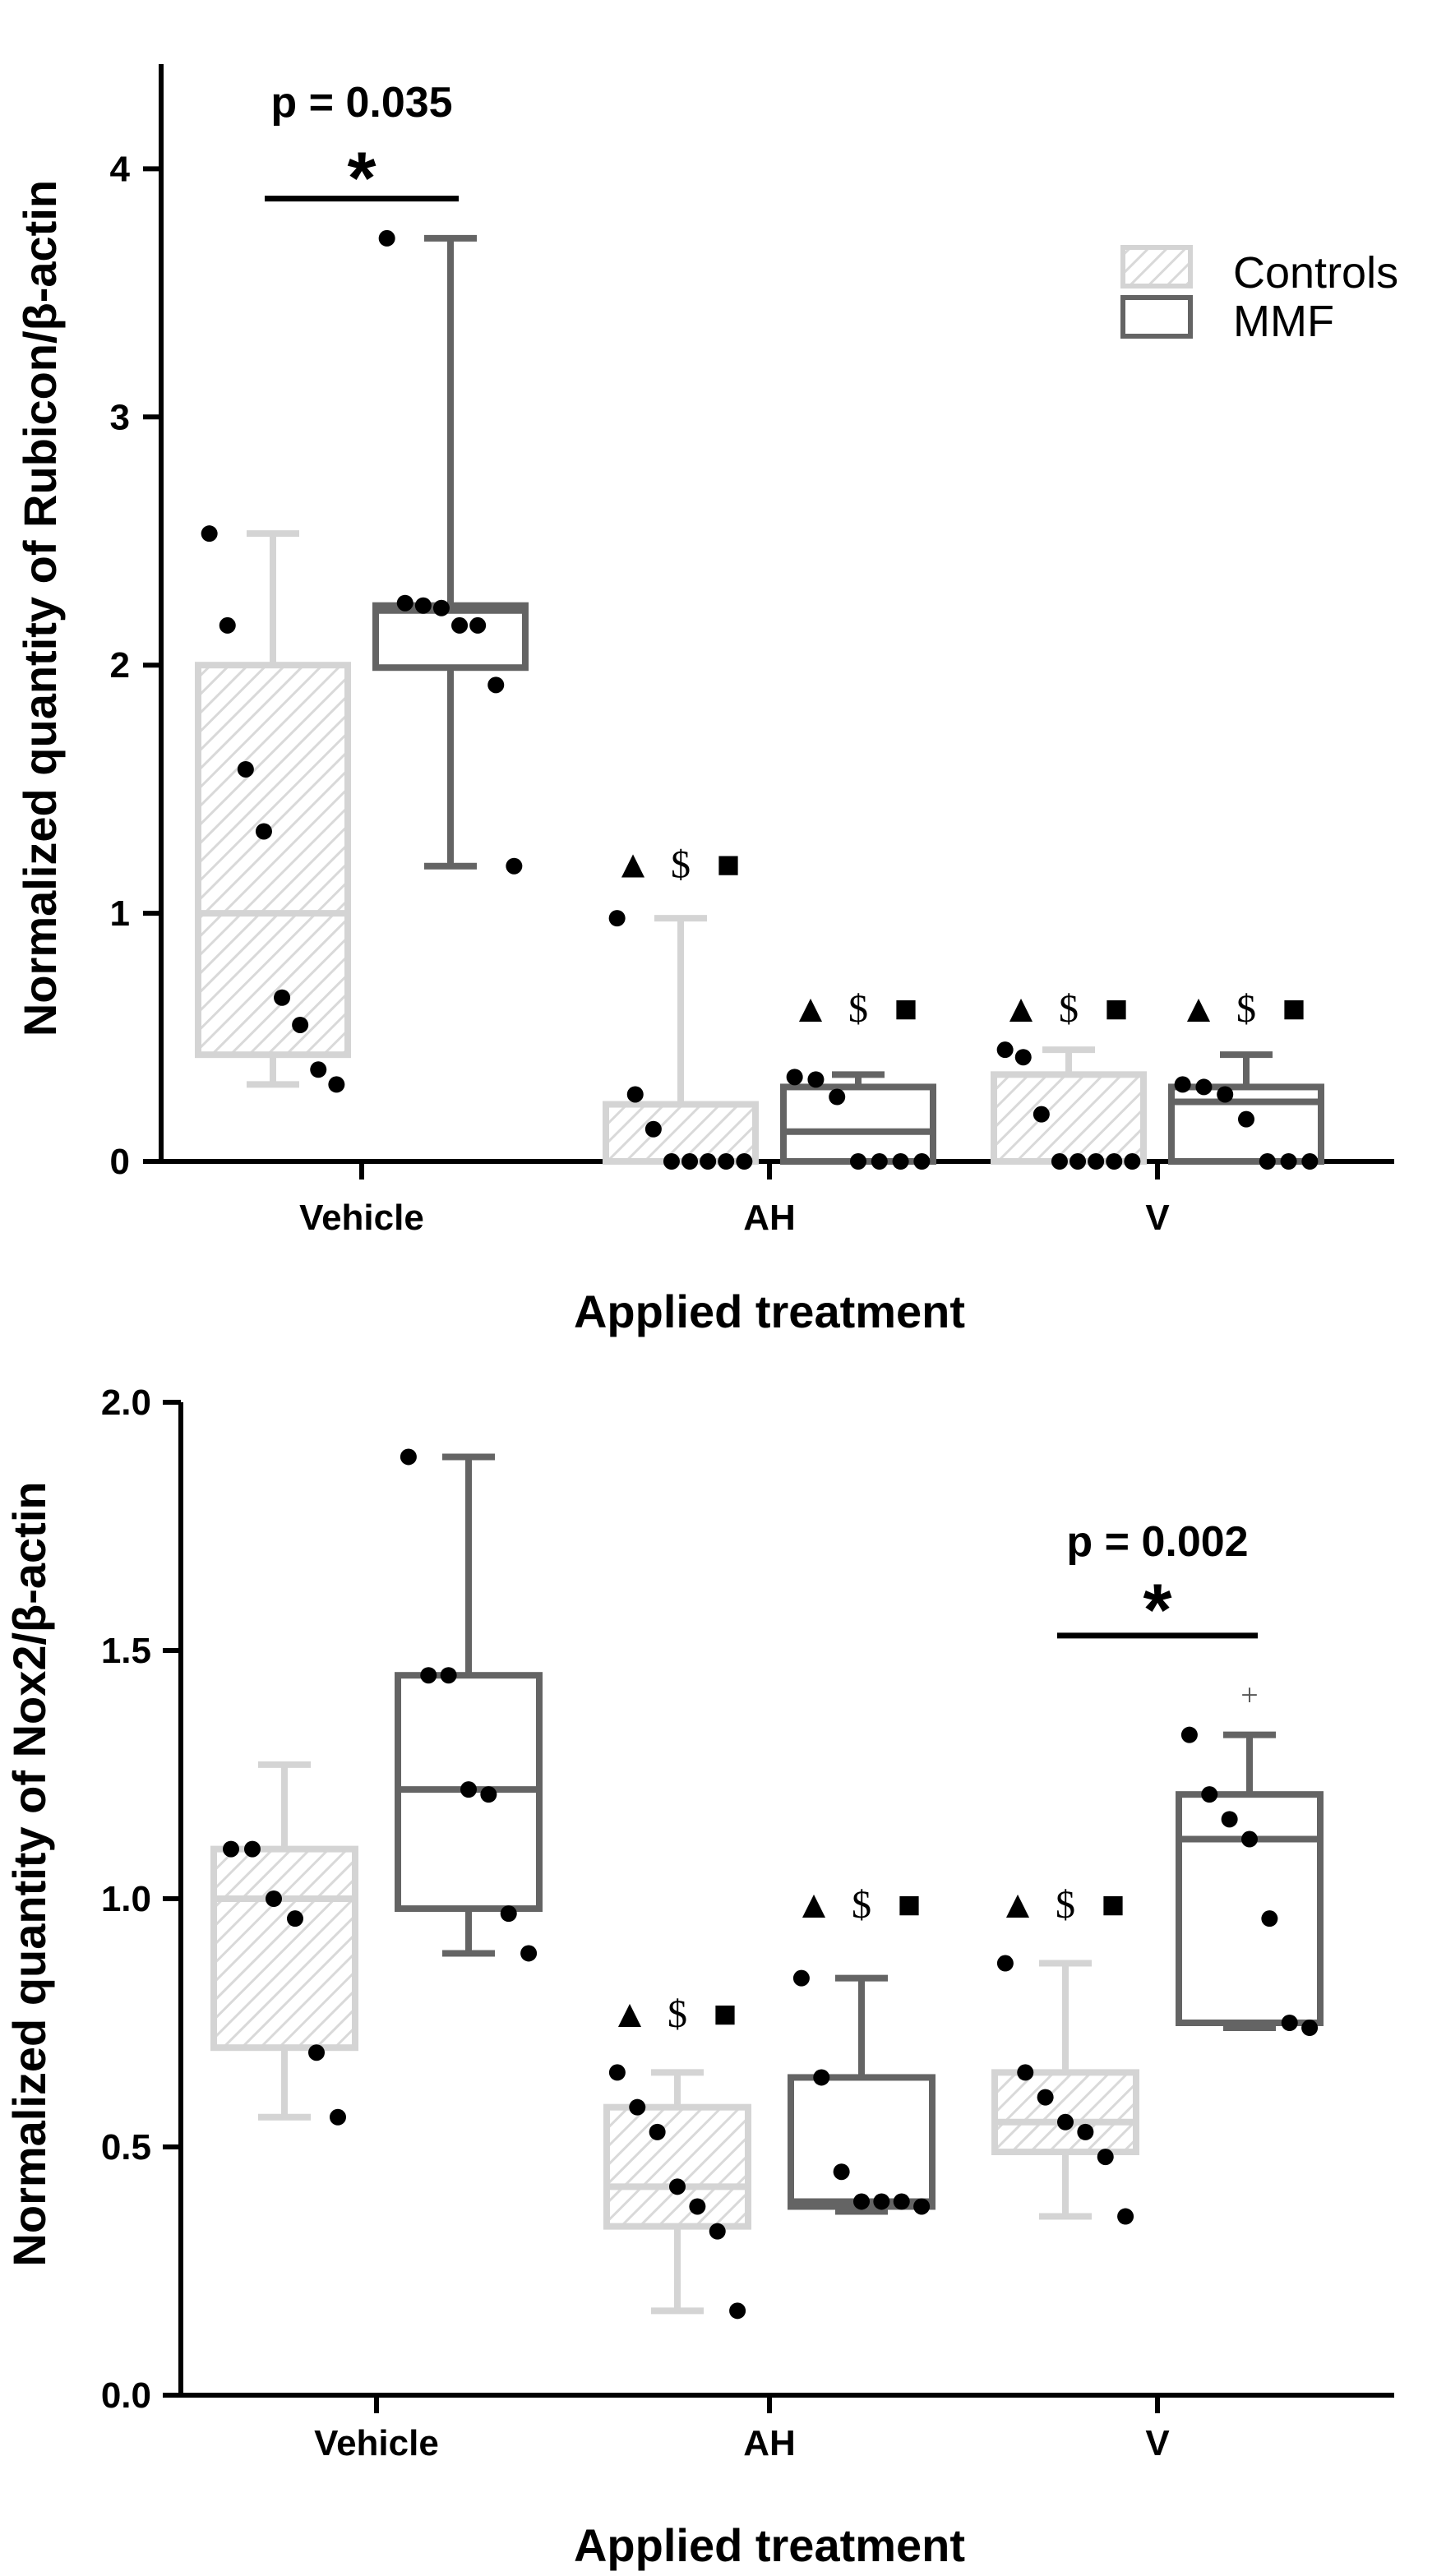  What do you see at coordinates (1259, 295) in the screenshot?
I see `legend: Controls MMF` at bounding box center [1259, 295].